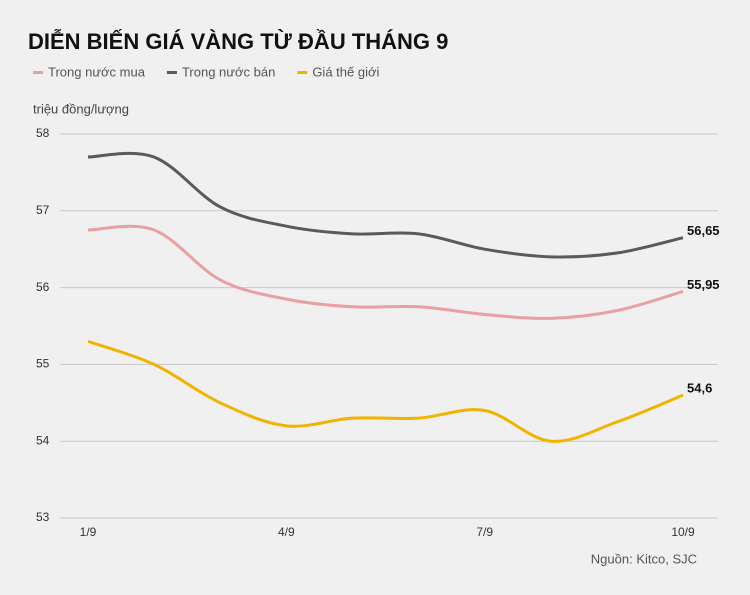 The height and width of the screenshot is (595, 750). Describe the element at coordinates (88, 532) in the screenshot. I see `x-tick-label: 1/9` at that location.